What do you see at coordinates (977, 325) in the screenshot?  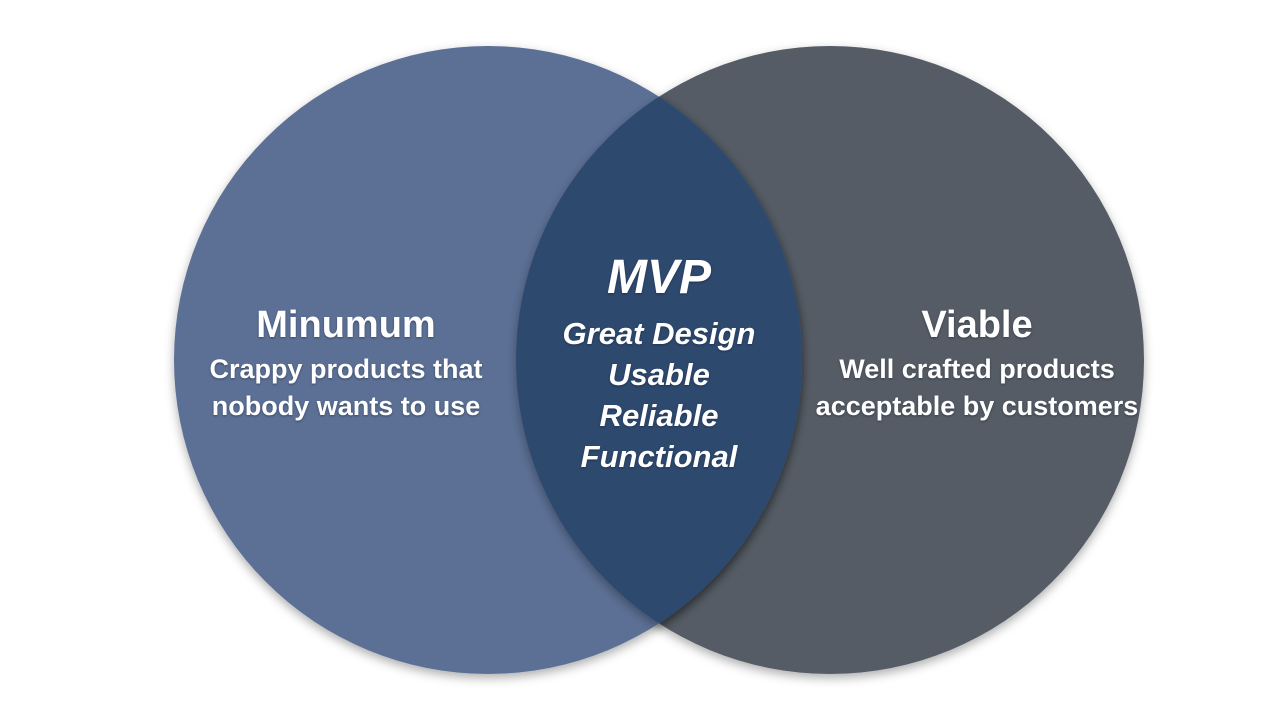 I see `right-circle-title: Viable` at bounding box center [977, 325].